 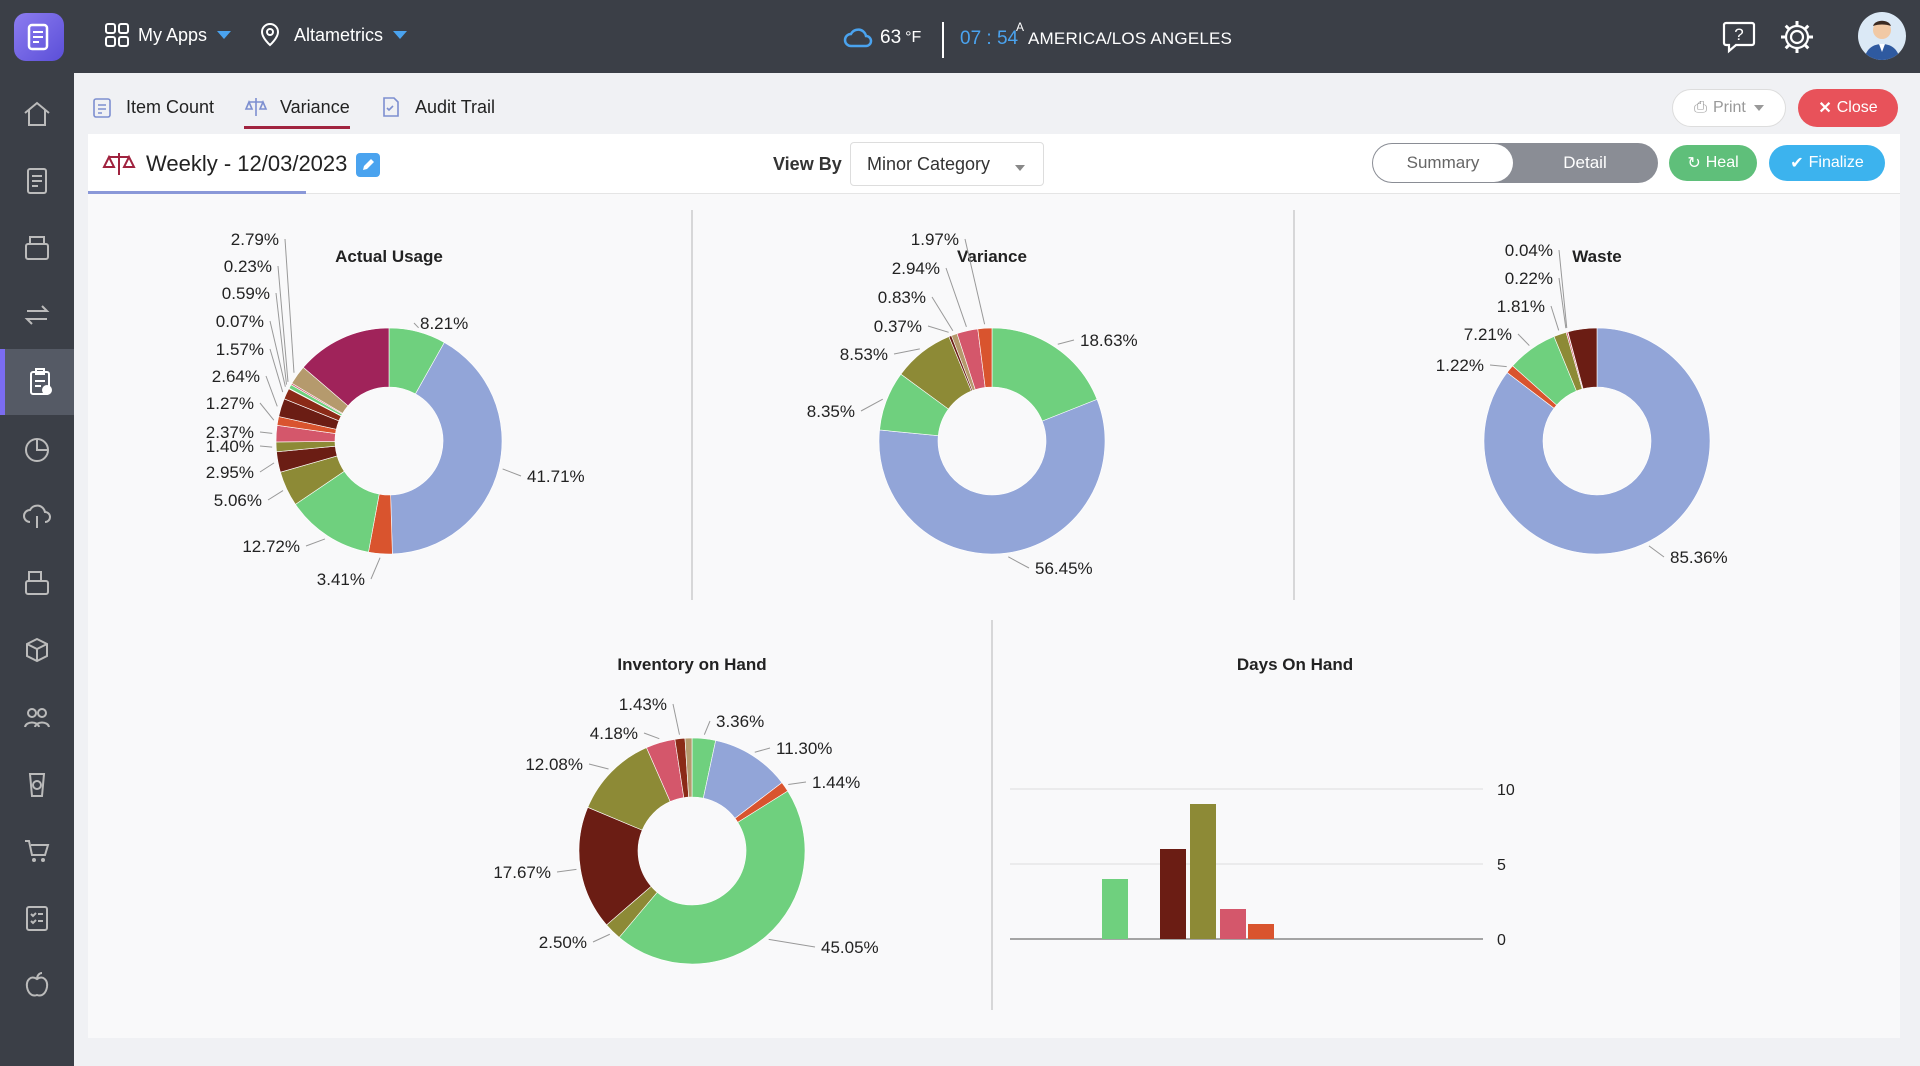 What do you see at coordinates (368, 165) in the screenshot?
I see `edit-icon` at bounding box center [368, 165].